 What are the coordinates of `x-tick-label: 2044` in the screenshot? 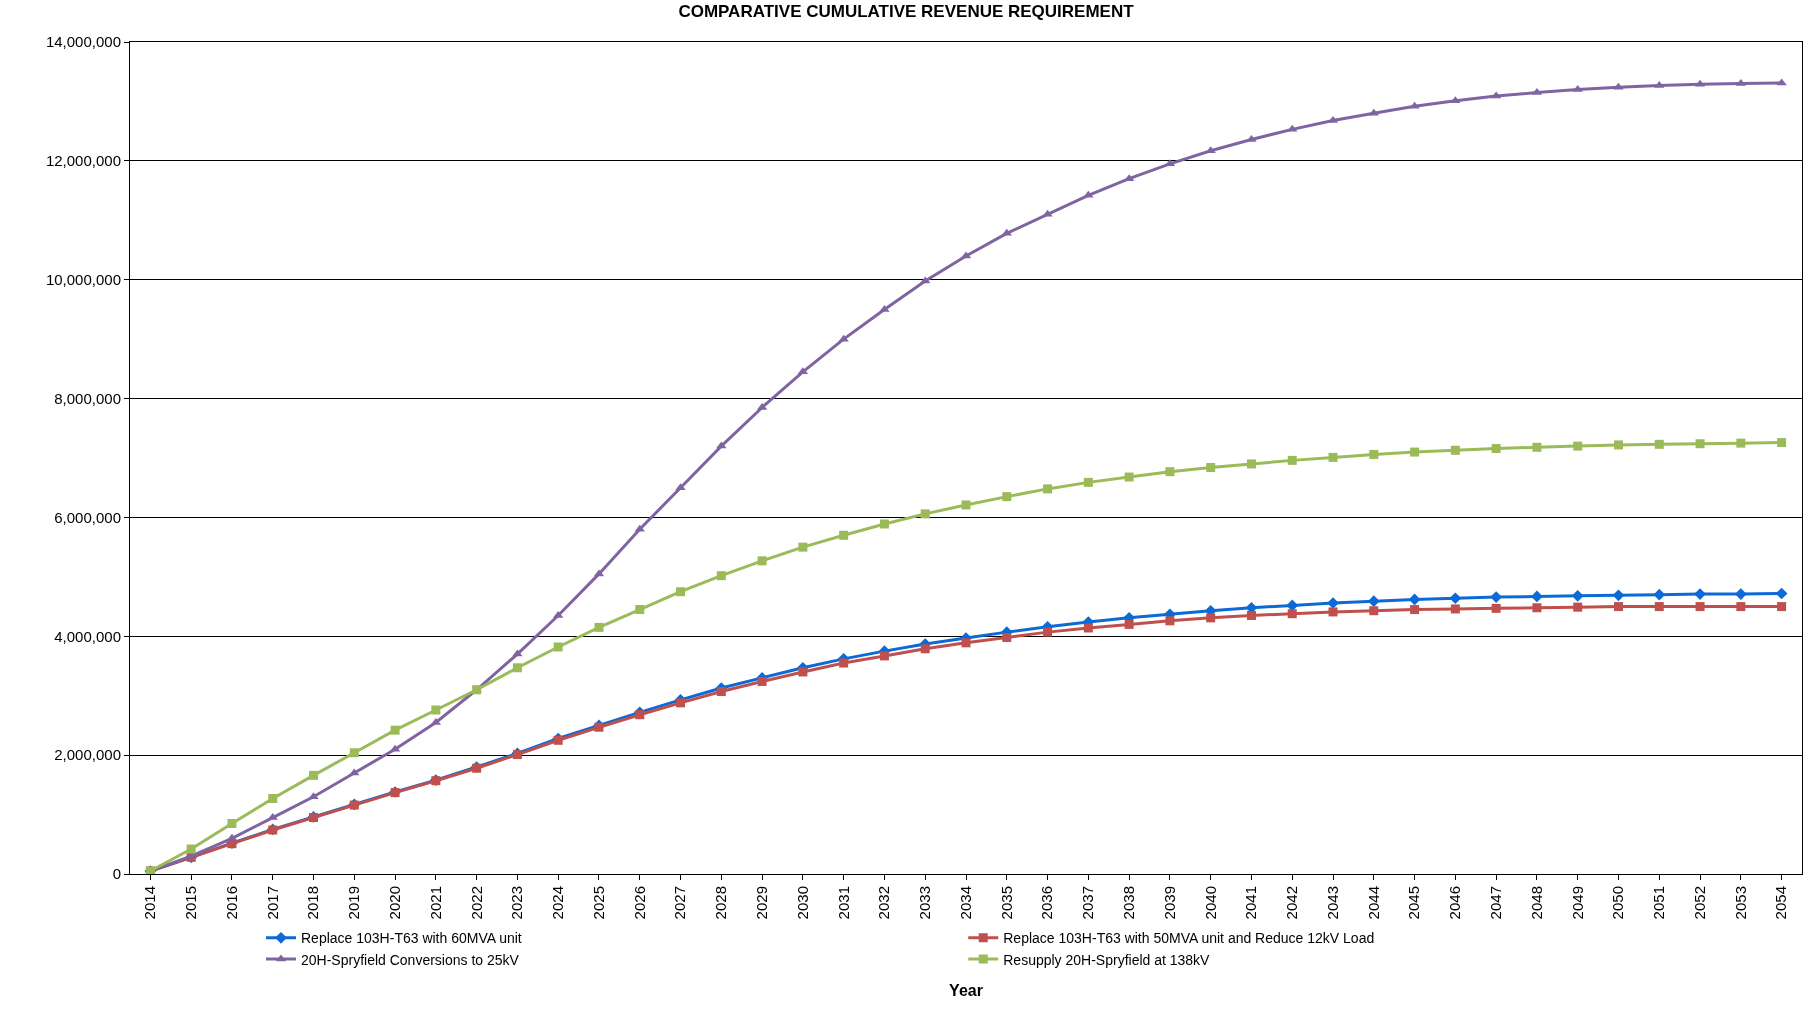 It's located at (1373, 903).